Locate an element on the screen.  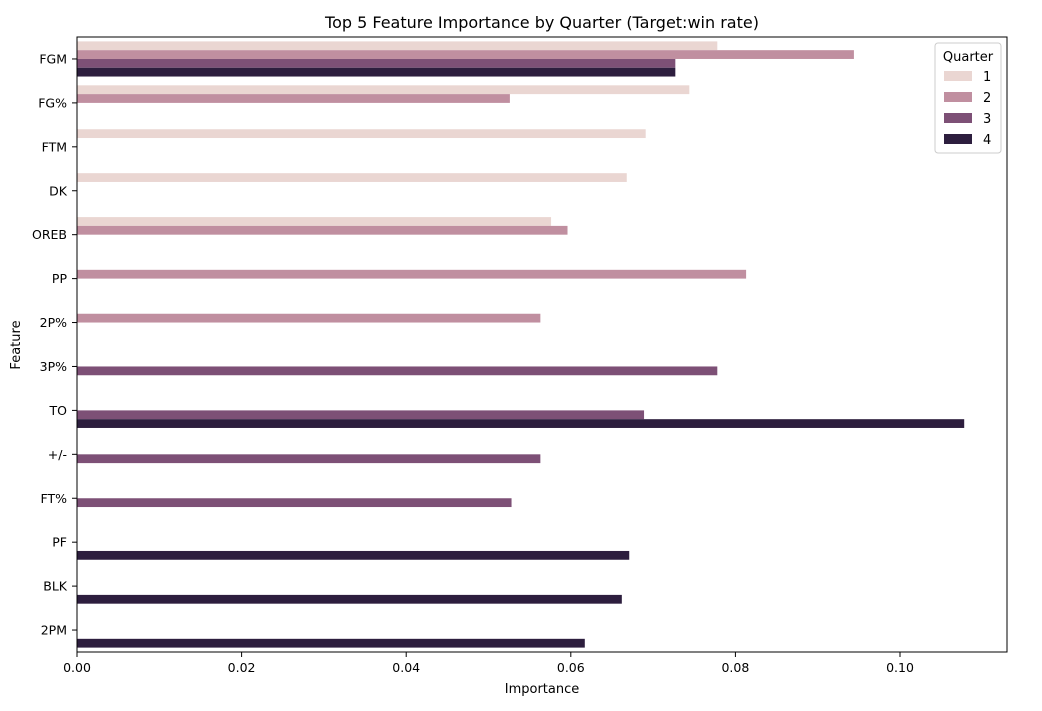
y-axis: FGM FG% FTM DK OREB PP 2P% 3P% TO +/- FT% PF BLK 2PM is located at coordinates (54, 344).